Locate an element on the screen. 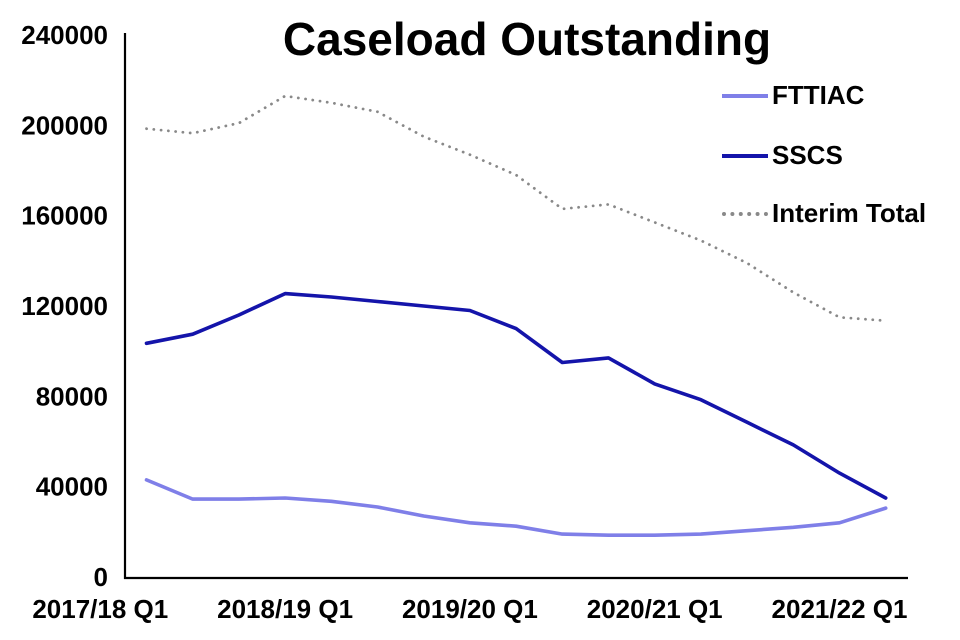 The height and width of the screenshot is (640, 960). fttiac-line is located at coordinates (516, 508).